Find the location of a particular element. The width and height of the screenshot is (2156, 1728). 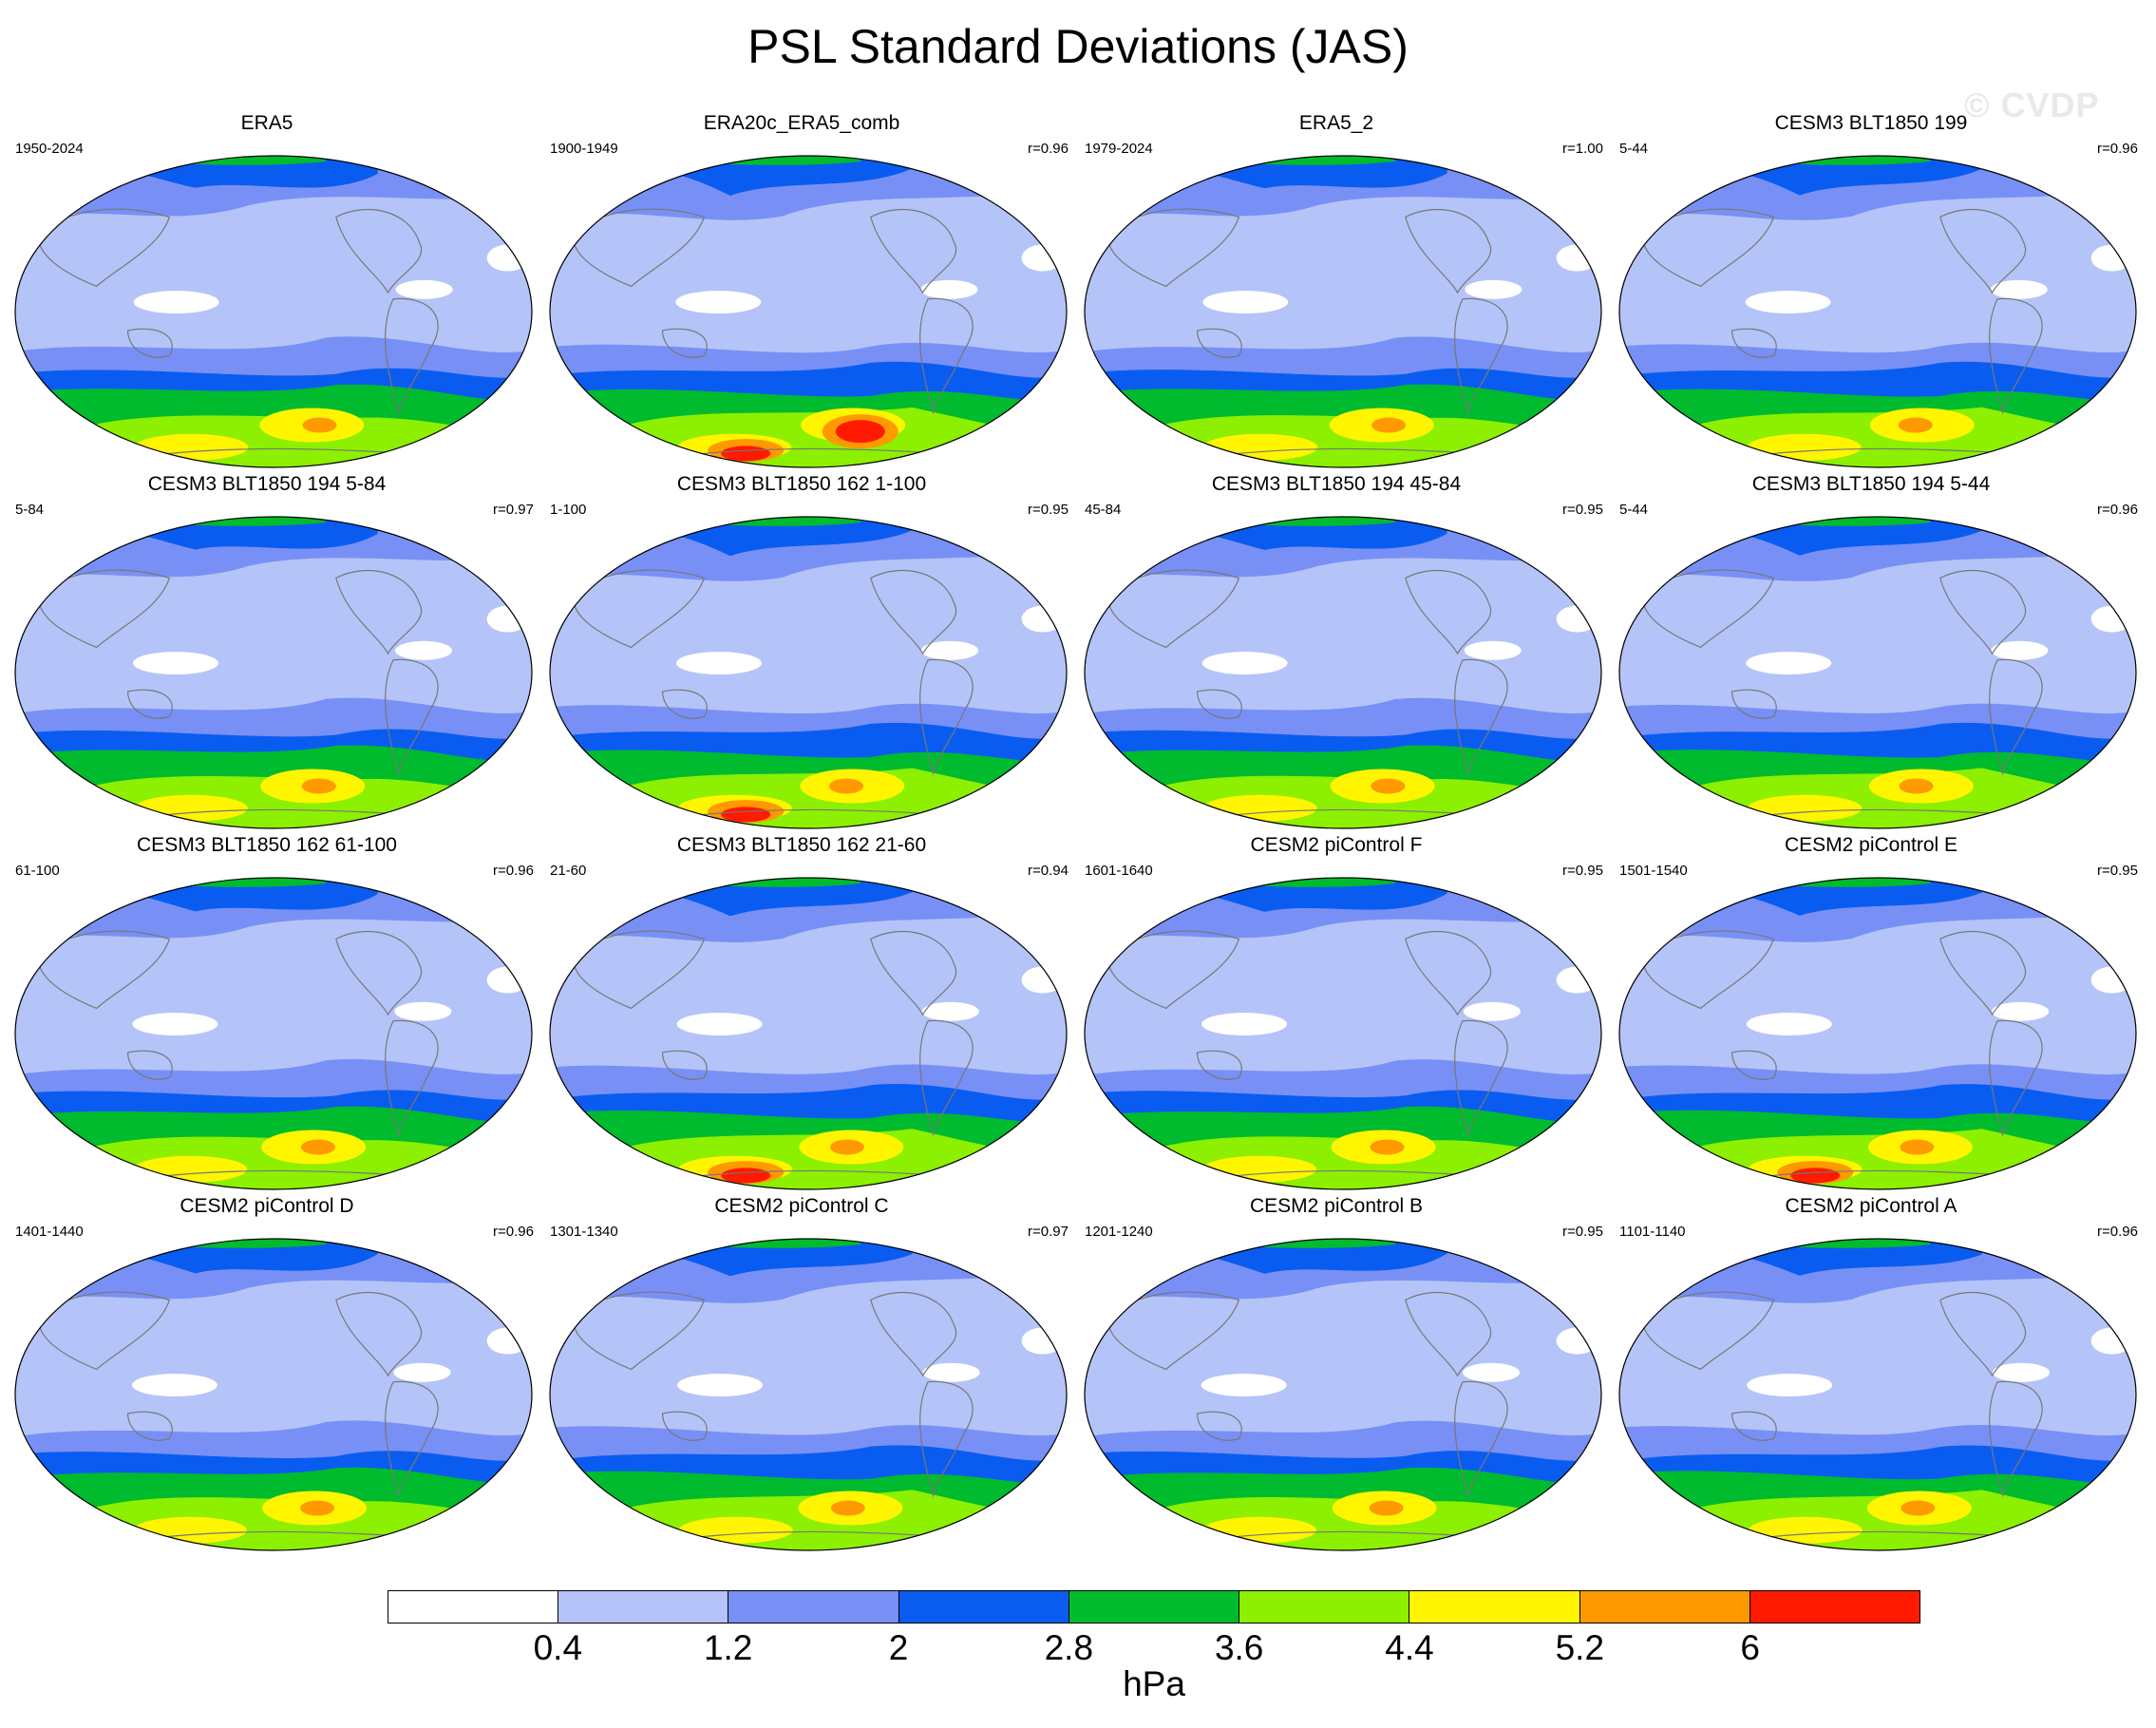

panel-title: CESM3 BLT1850 194 5-44 is located at coordinates (1871, 484).